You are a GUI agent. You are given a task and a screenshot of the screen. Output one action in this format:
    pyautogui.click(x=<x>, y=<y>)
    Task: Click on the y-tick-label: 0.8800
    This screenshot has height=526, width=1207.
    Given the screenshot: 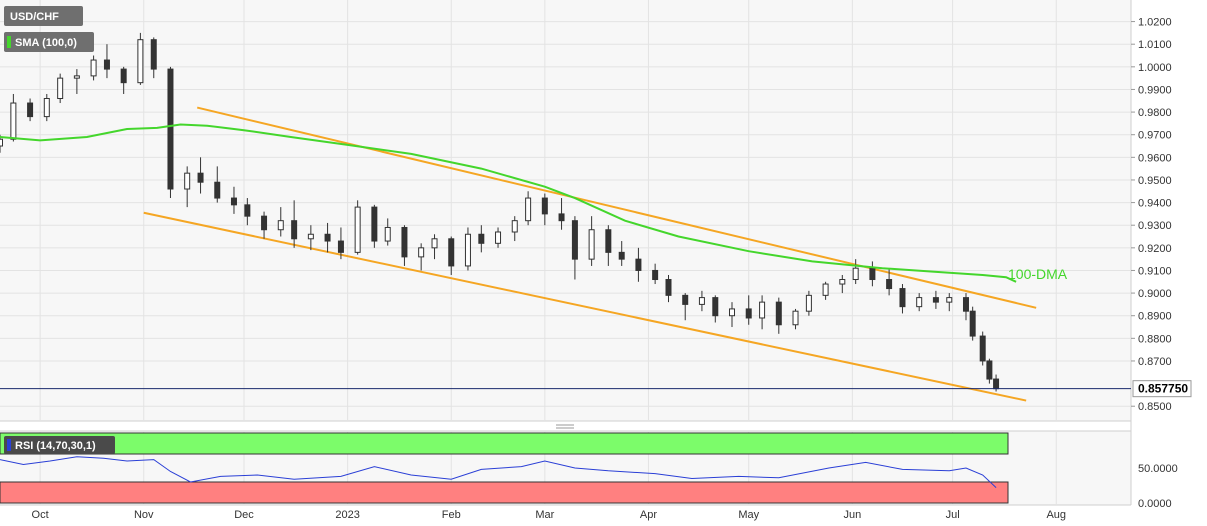 What is the action you would take?
    pyautogui.click(x=1155, y=339)
    